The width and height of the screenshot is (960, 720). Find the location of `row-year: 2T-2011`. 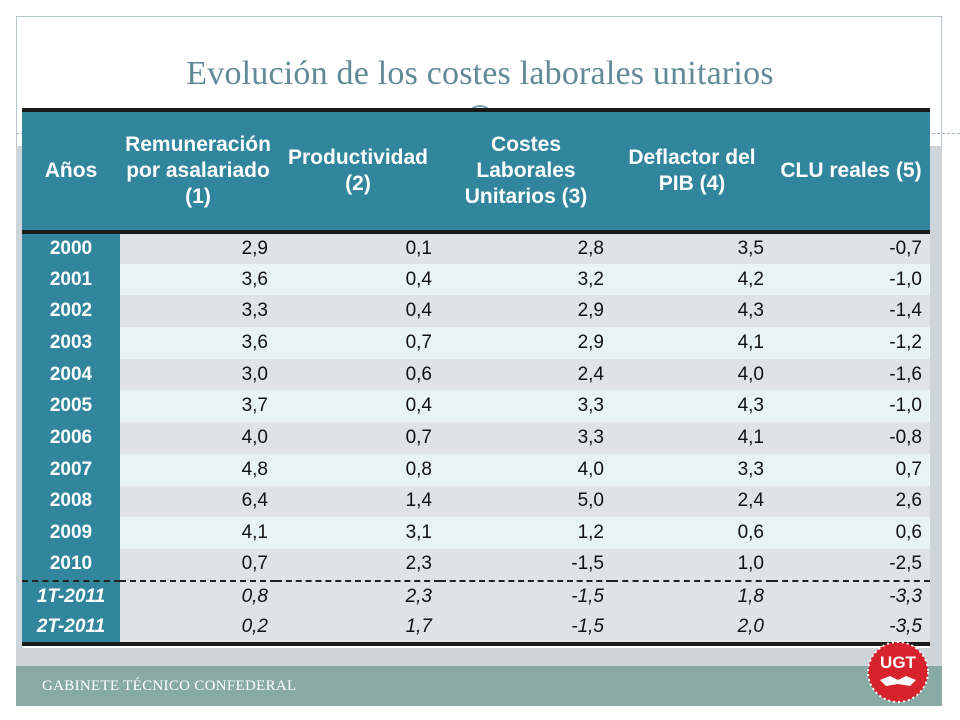

row-year: 2T-2011 is located at coordinates (71, 629).